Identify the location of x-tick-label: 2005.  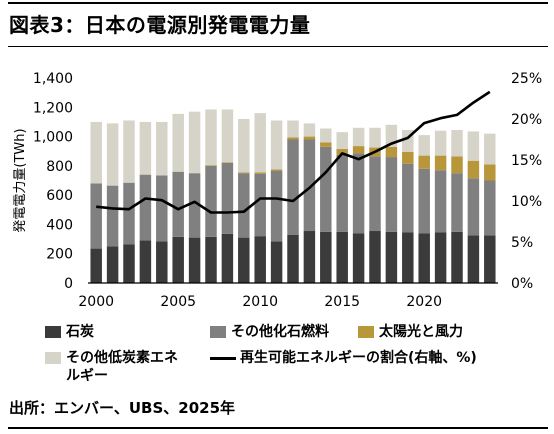
(178, 302).